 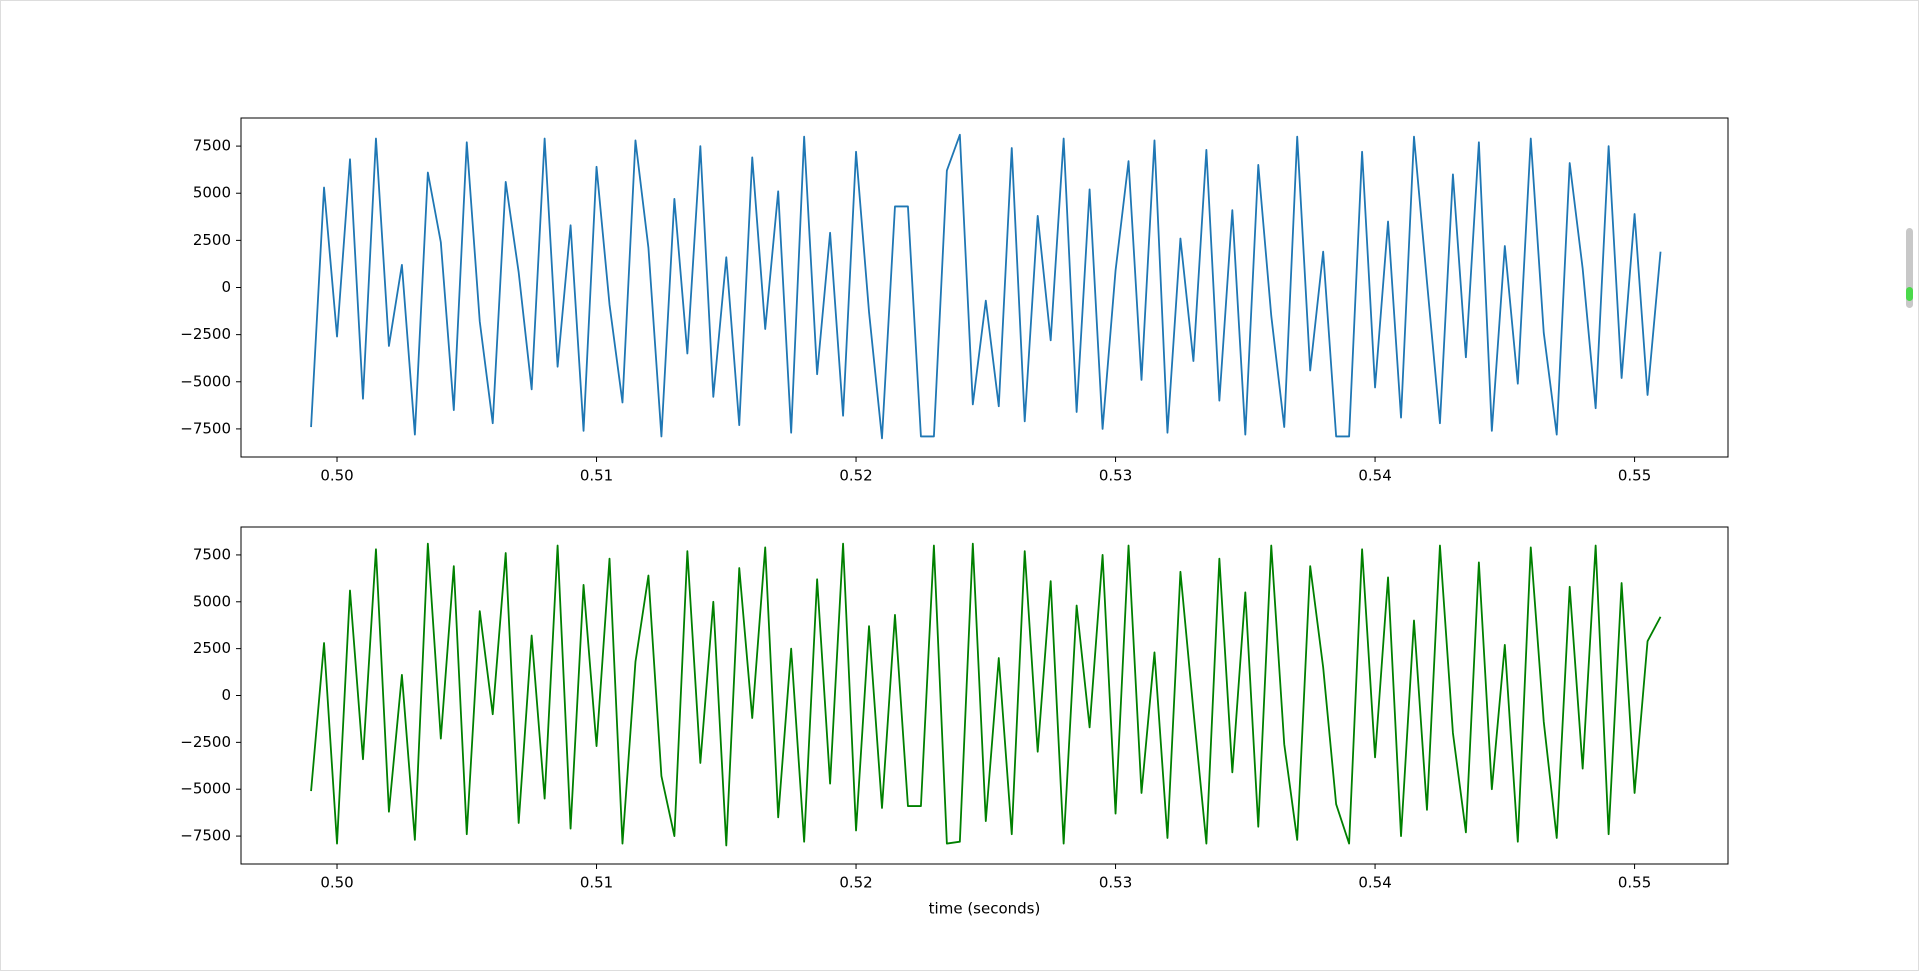 What do you see at coordinates (985, 909) in the screenshot?
I see `x-axis-label: time (seconds)` at bounding box center [985, 909].